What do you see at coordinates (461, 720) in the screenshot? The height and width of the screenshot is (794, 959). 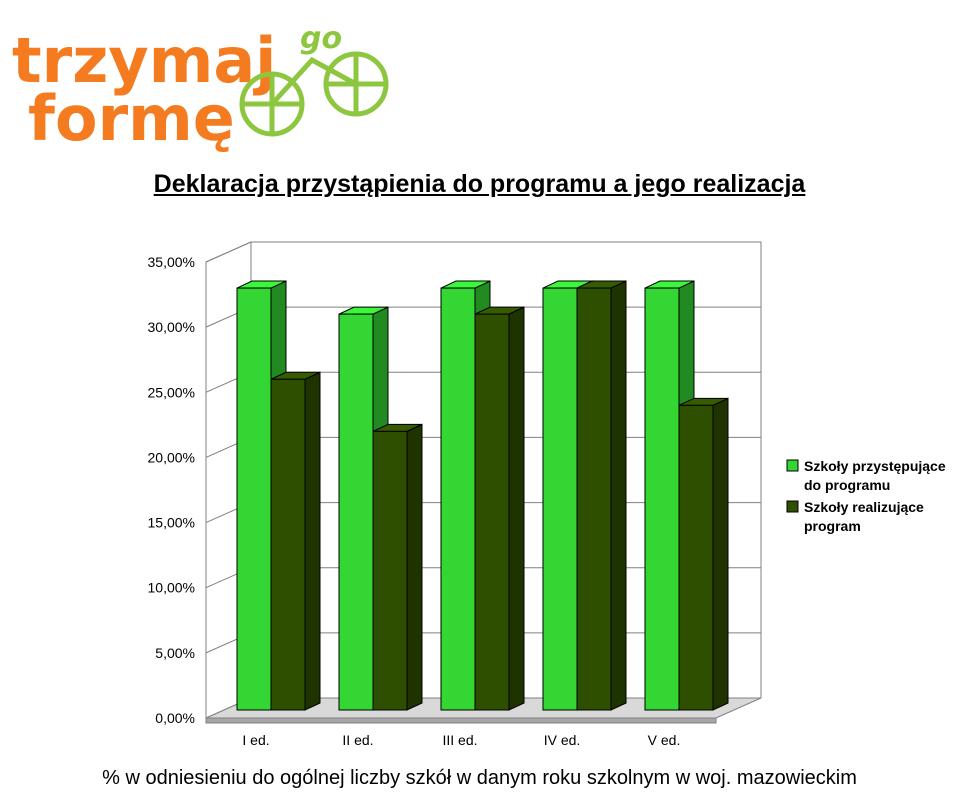 I see `floor-edge` at bounding box center [461, 720].